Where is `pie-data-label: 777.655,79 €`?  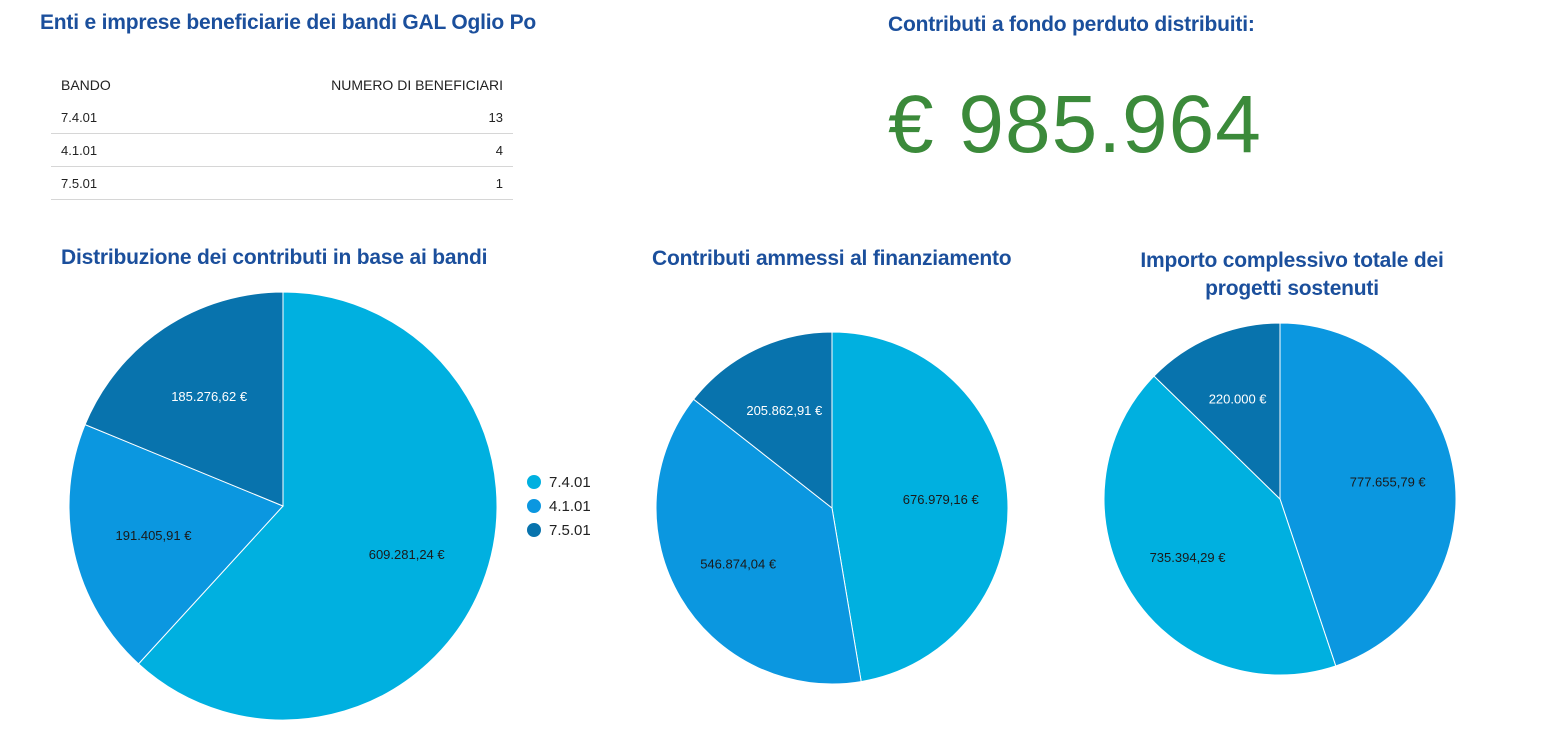
pie-data-label: 777.655,79 € is located at coordinates (1388, 481).